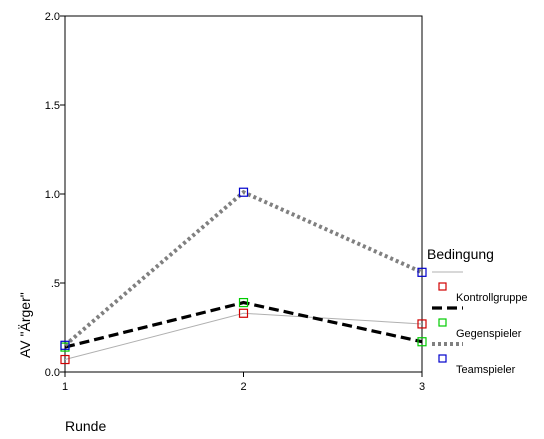  What do you see at coordinates (65, 387) in the screenshot?
I see `x-tick-label: 1` at bounding box center [65, 387].